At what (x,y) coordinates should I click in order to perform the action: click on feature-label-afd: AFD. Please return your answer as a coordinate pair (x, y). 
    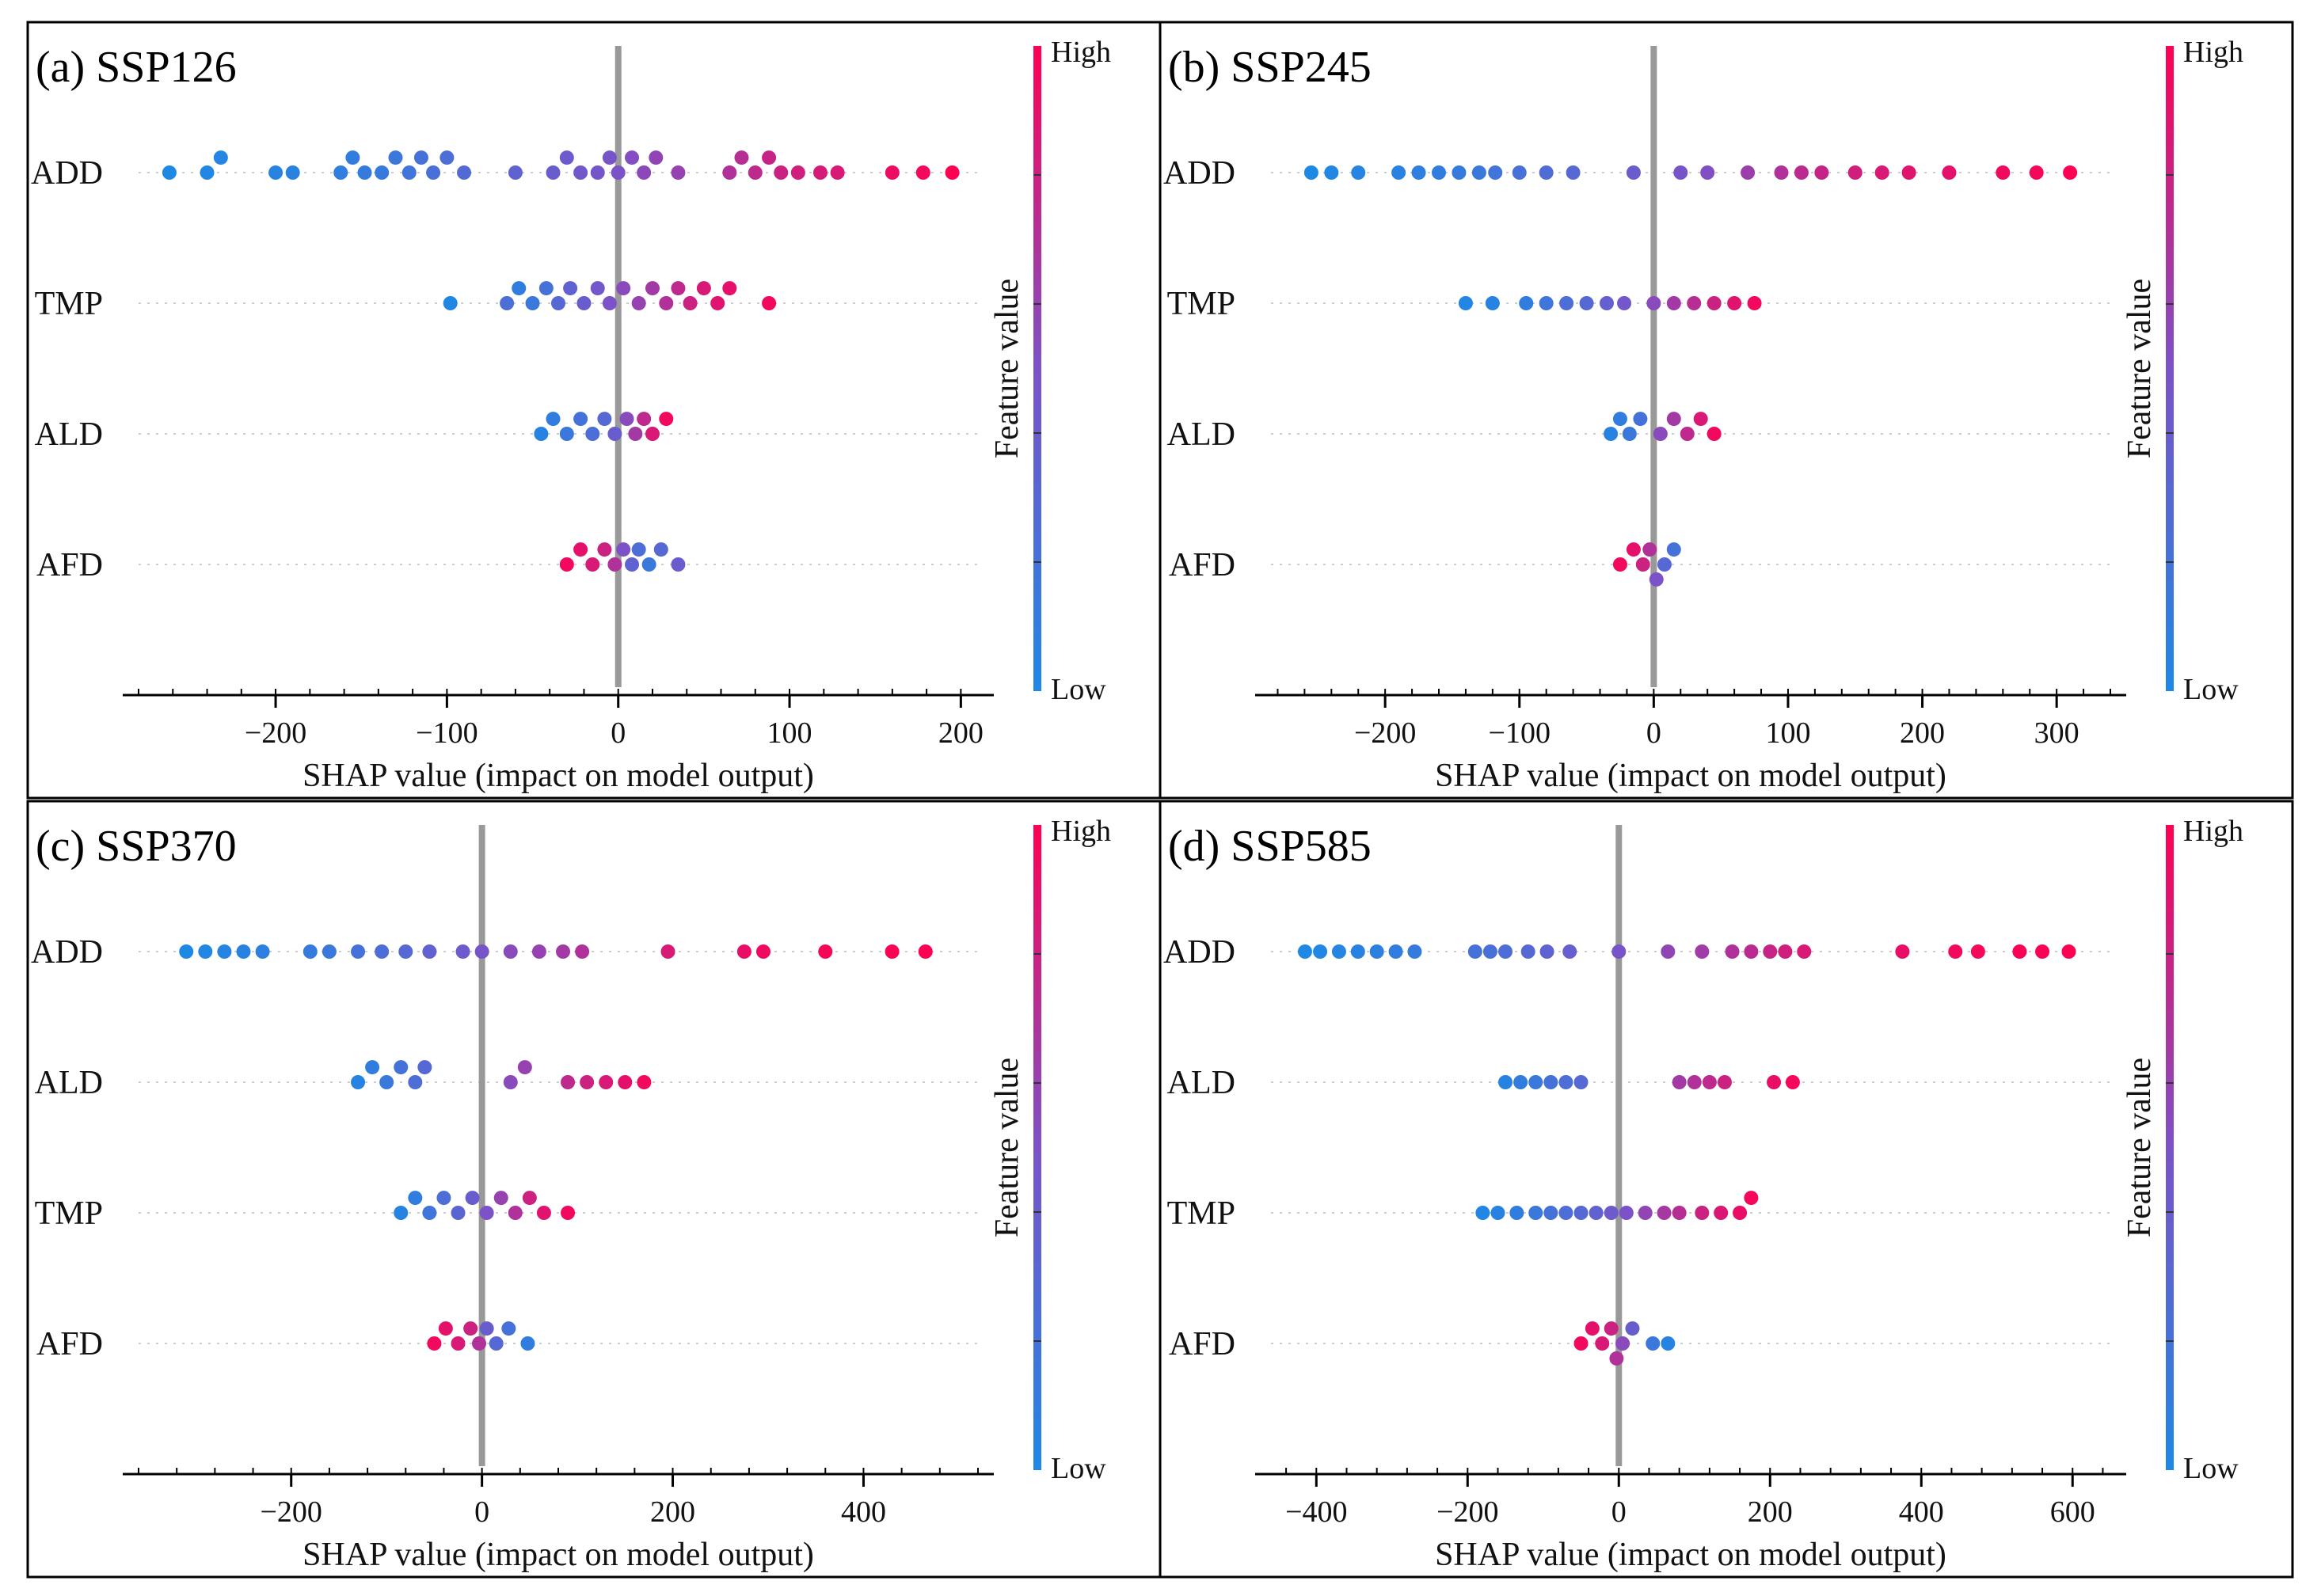
    Looking at the image, I should click on (69, 1344).